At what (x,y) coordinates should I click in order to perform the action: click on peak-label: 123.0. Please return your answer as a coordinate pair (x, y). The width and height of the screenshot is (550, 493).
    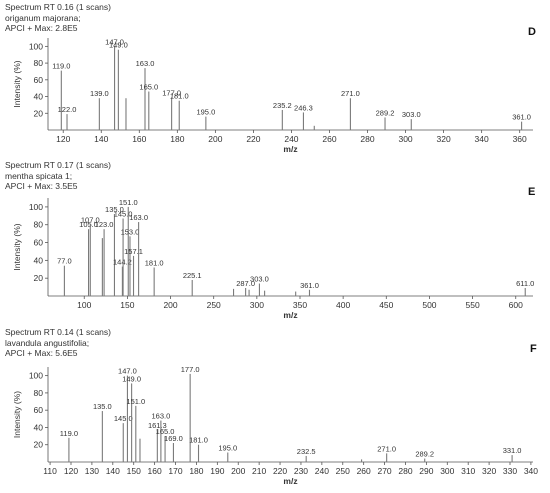
    Looking at the image, I should click on (104, 224).